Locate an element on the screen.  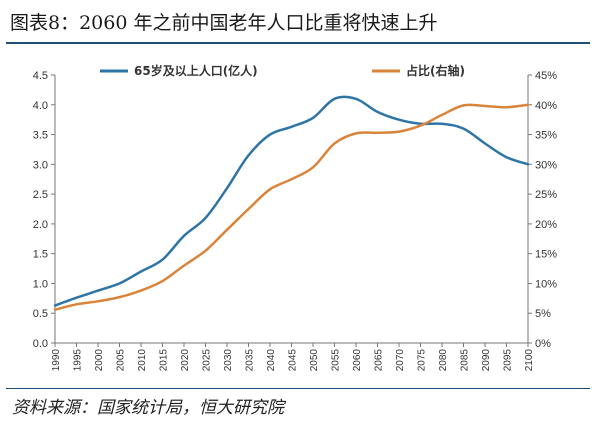
x-tick-label: 2035 is located at coordinates (250, 360).